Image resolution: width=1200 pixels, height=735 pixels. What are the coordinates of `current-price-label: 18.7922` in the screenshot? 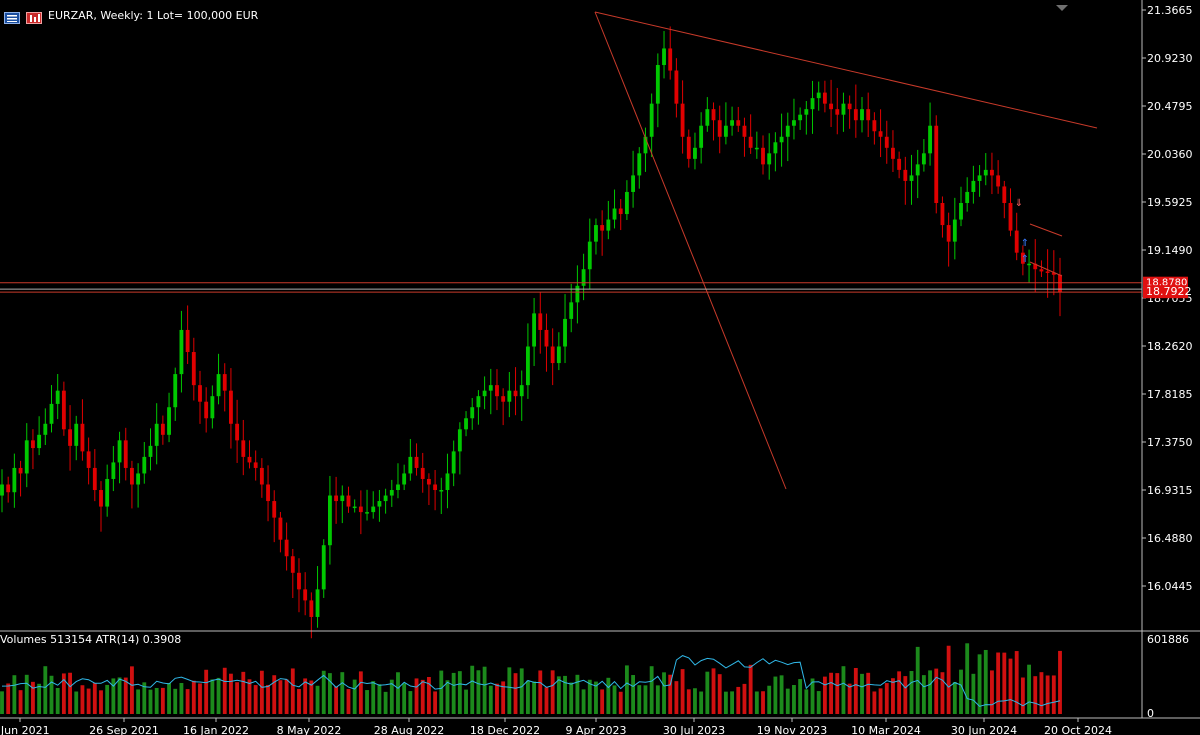 It's located at (1169, 291).